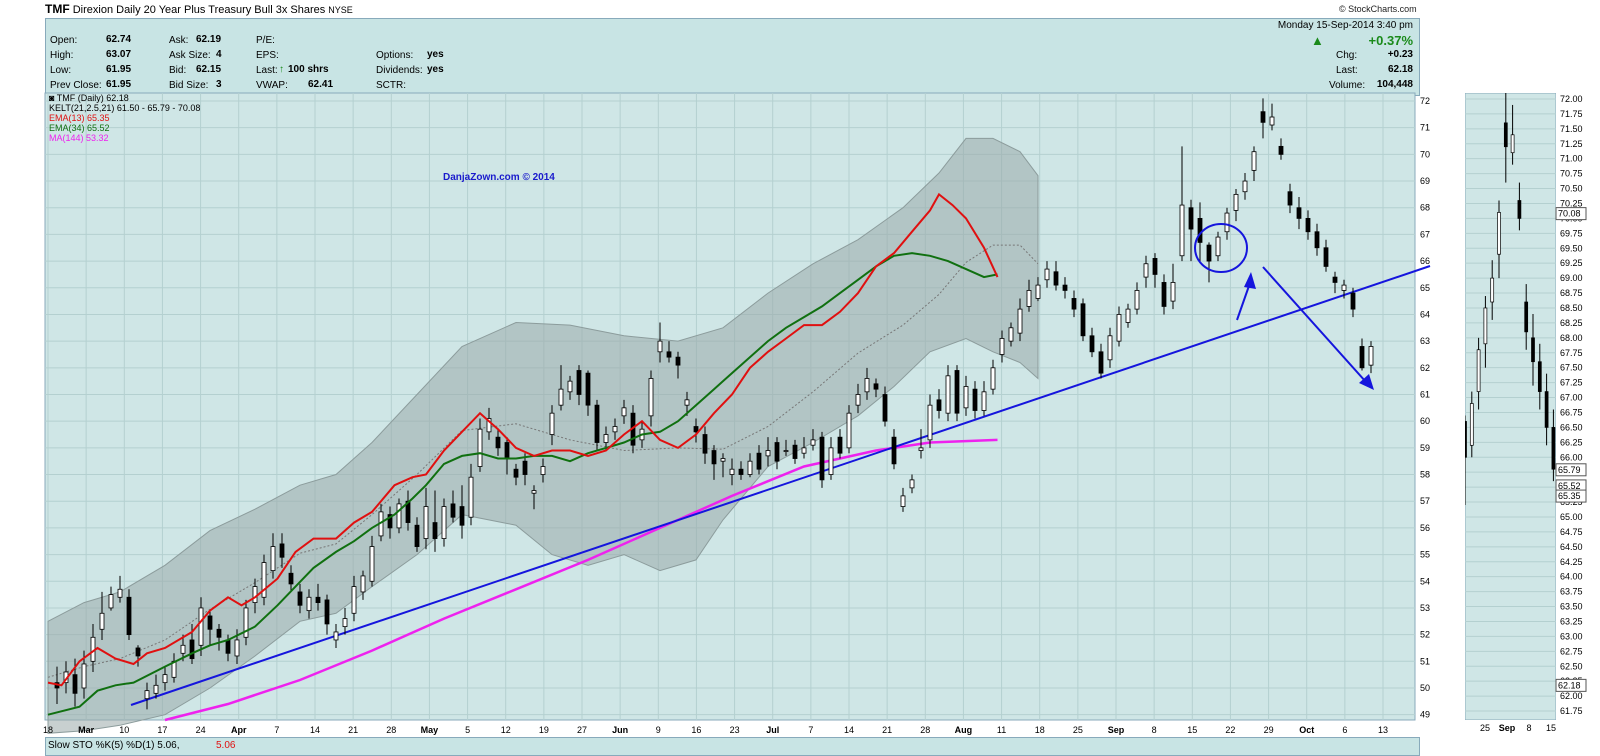 The height and width of the screenshot is (756, 1600). Describe the element at coordinates (1347, 70) in the screenshot. I see `last-label: Last:` at that location.